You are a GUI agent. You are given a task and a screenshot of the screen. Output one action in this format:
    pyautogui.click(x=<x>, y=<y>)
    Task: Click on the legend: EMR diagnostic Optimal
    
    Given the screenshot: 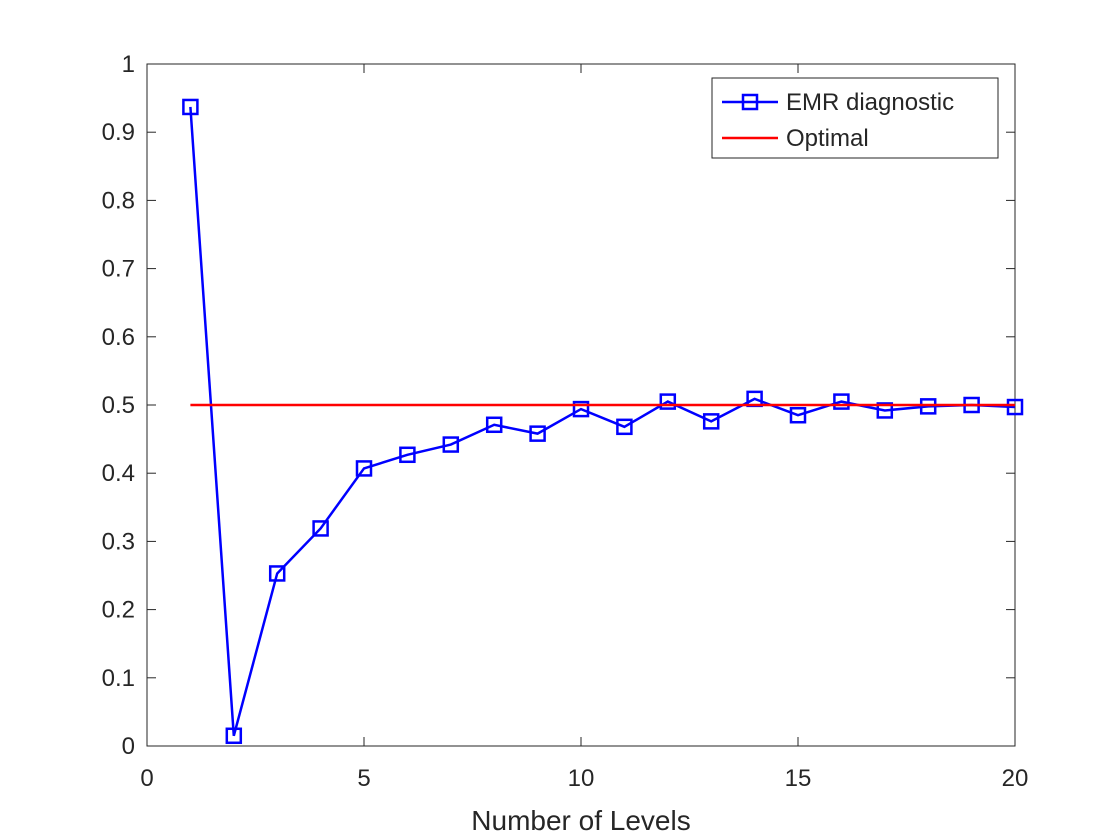 What is the action you would take?
    pyautogui.click(x=855, y=118)
    